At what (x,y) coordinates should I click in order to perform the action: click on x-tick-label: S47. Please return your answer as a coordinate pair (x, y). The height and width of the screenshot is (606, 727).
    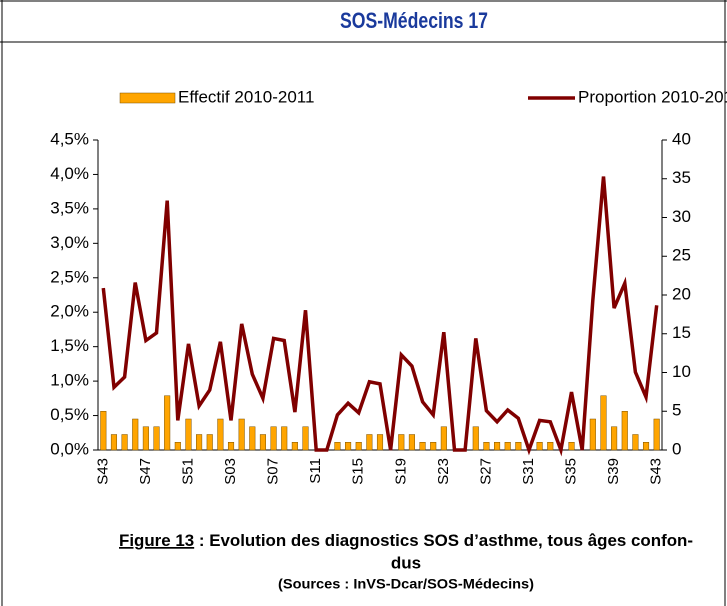
    Looking at the image, I should click on (145, 471).